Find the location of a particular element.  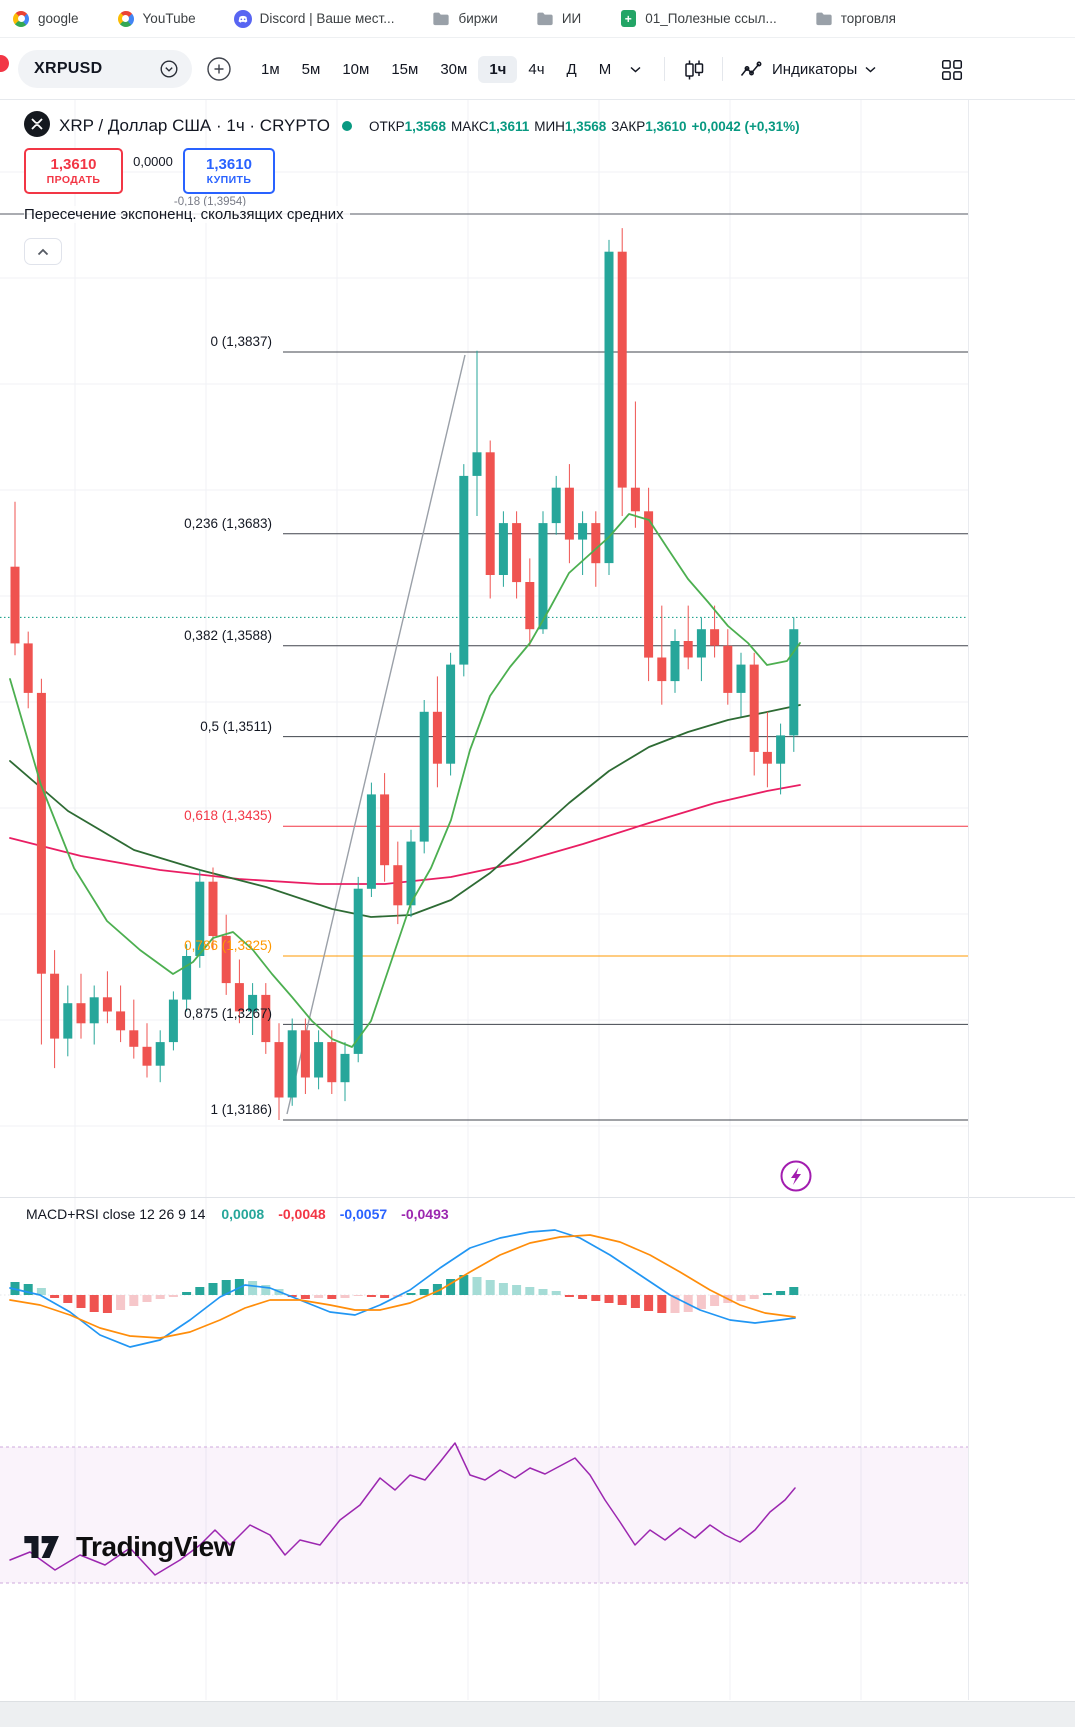

timeframe-1м: 1м is located at coordinates (270, 69).